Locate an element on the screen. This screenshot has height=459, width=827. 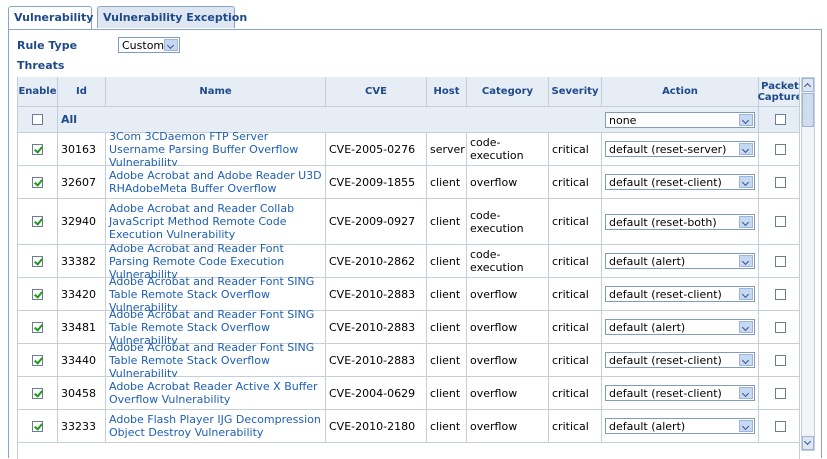
col-packet-capture: Packet Capture is located at coordinates (778, 91).